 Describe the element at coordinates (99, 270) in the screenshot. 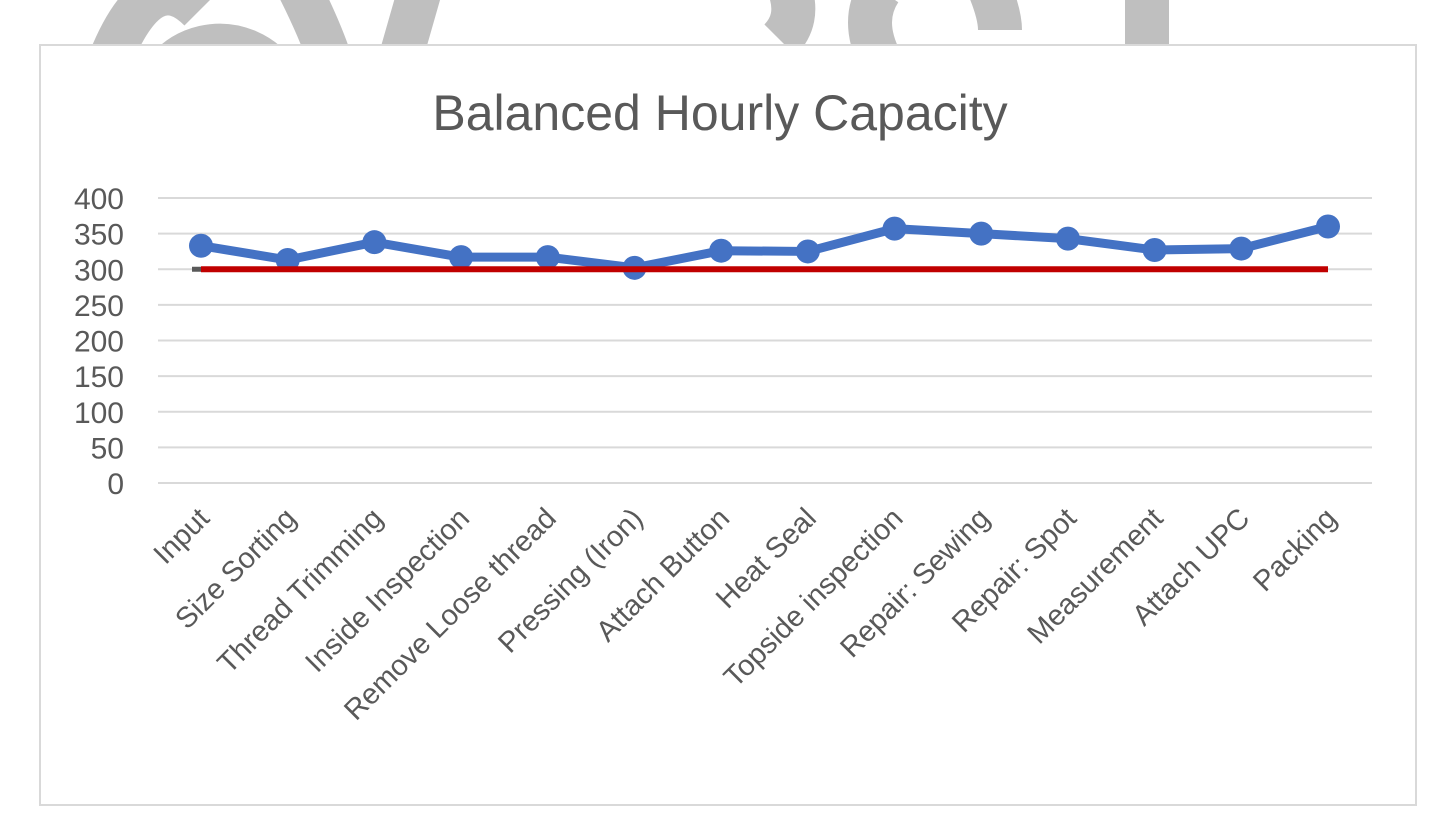

I see `y-tick-label: 300` at that location.